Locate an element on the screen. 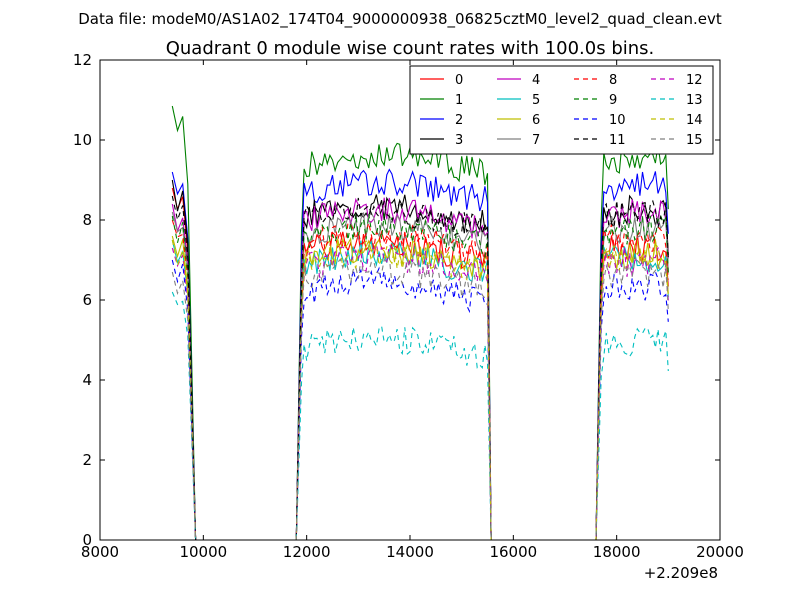 The image size is (800, 600). legend-label-2: 2 is located at coordinates (459, 120).